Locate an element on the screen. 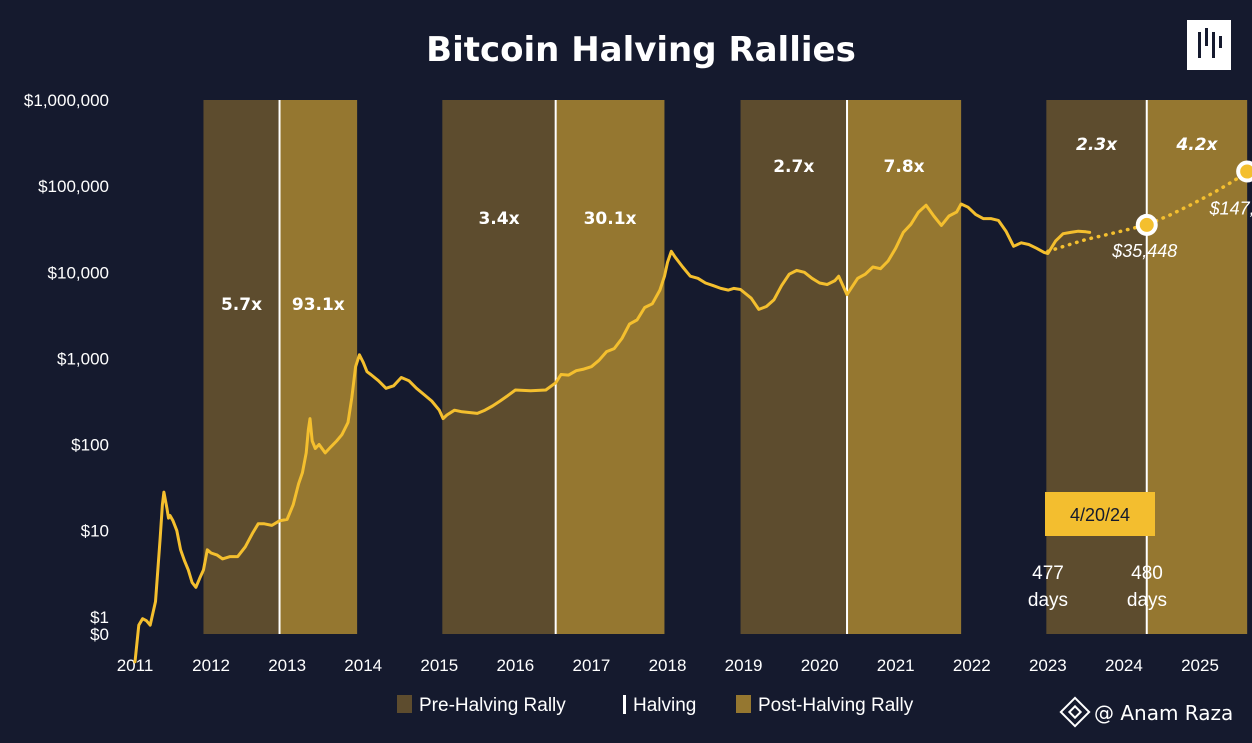 The height and width of the screenshot is (743, 1252). chart-title: Bitcoin Halving Rallies is located at coordinates (641, 50).